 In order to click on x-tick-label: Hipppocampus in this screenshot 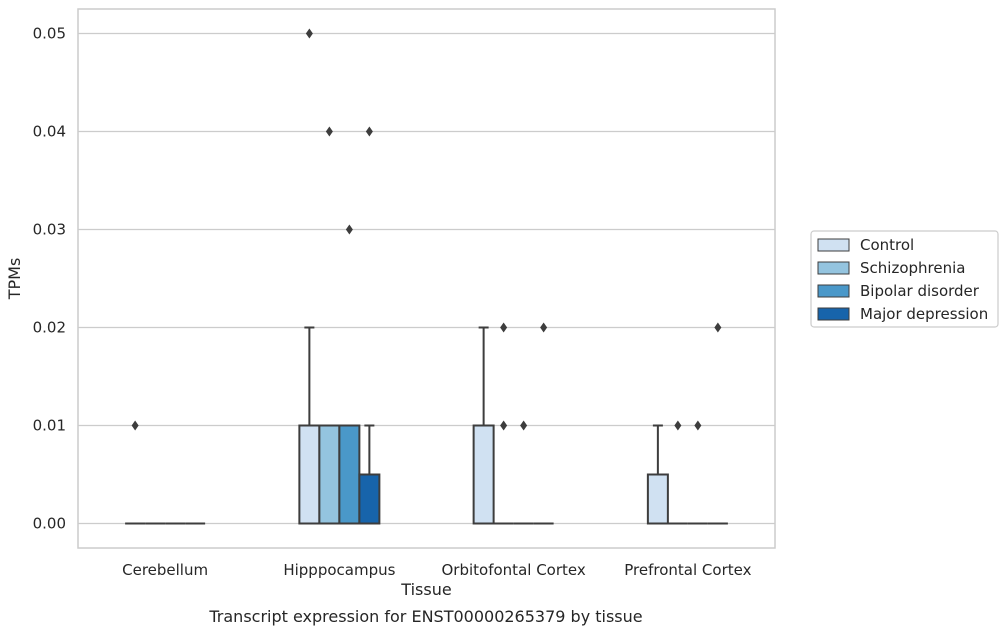, I will do `click(339, 570)`.